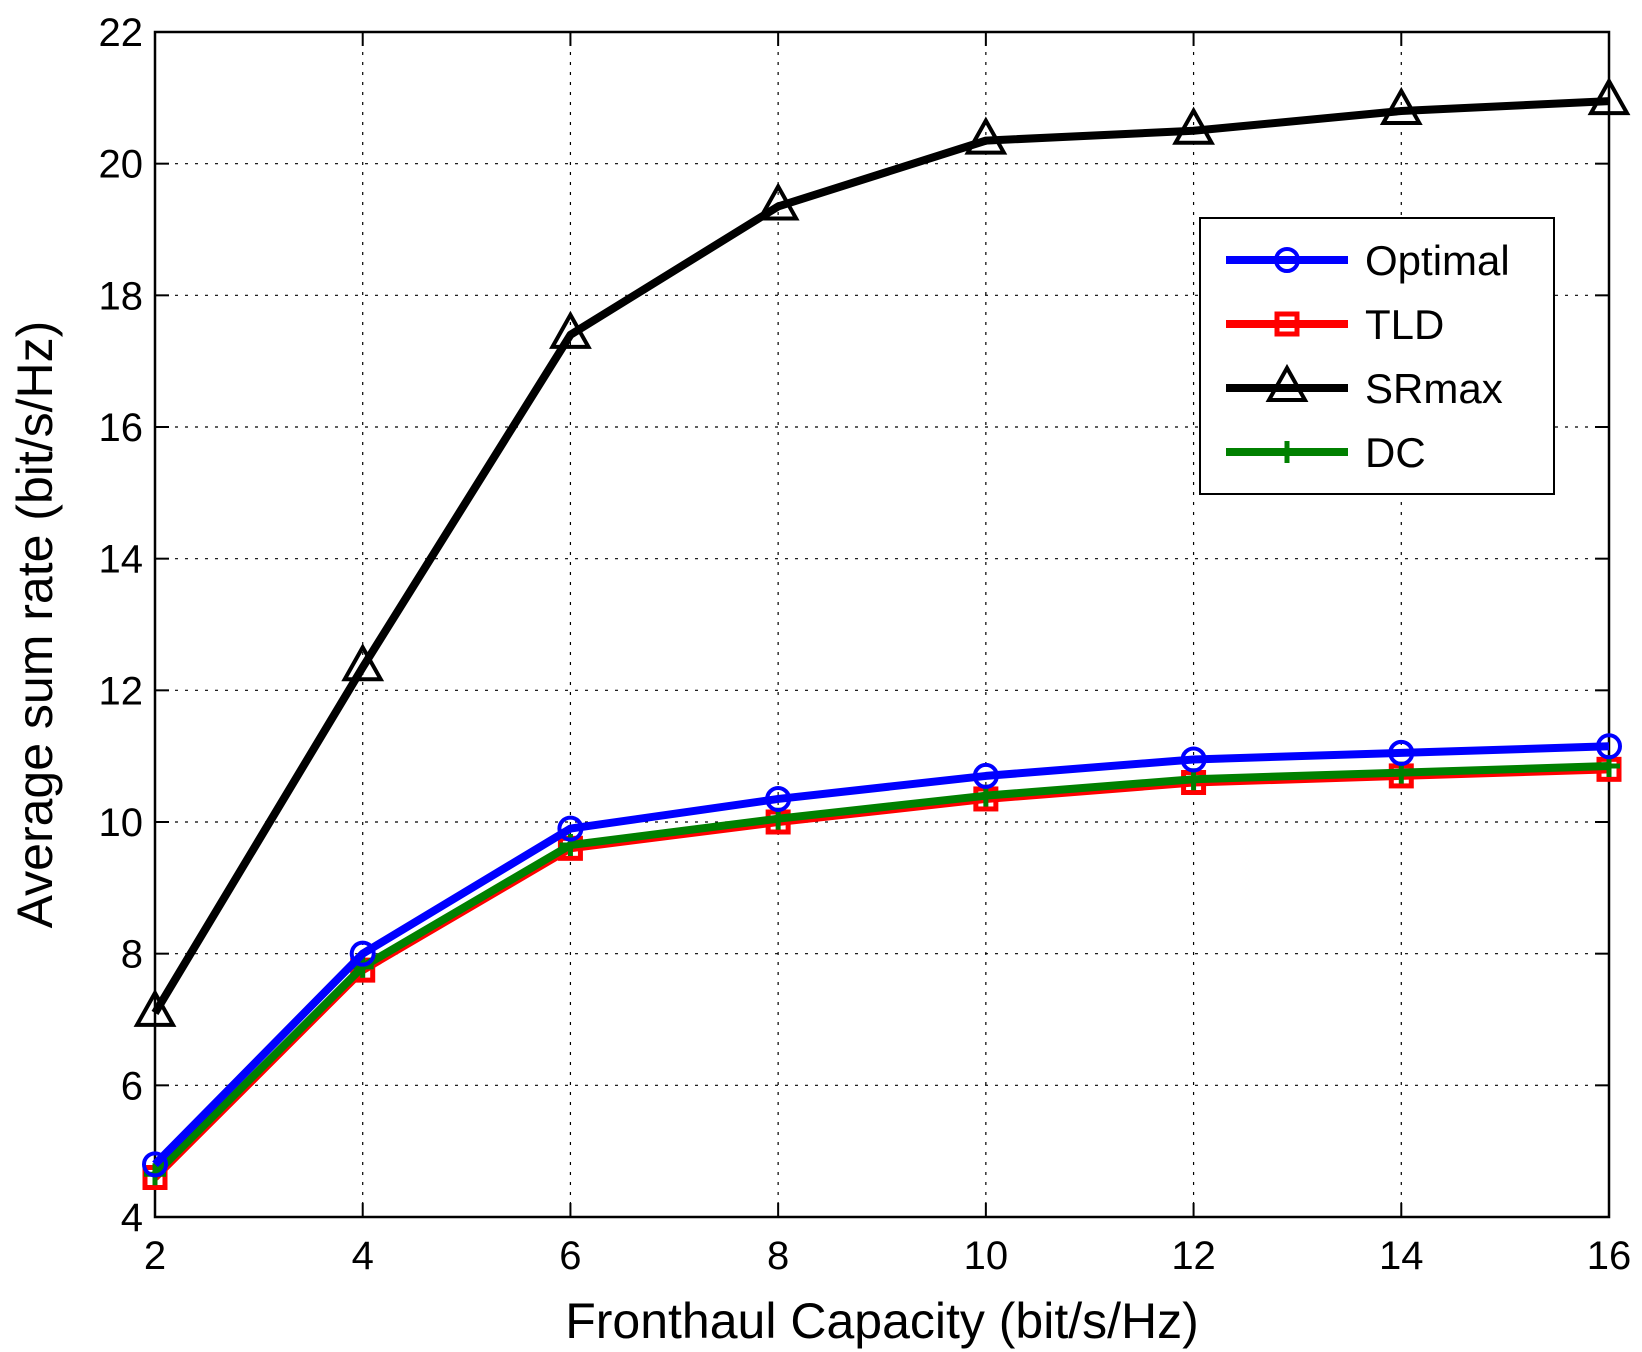 This screenshot has width=1642, height=1352. I want to click on y-tick-label: 18, so click(121, 296).